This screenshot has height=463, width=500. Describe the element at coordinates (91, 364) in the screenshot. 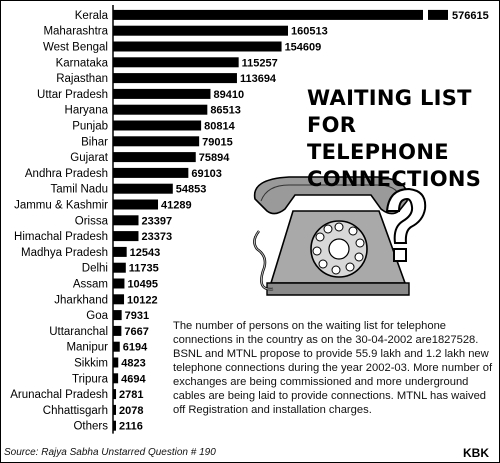

I see `category-label: Sikkim` at that location.